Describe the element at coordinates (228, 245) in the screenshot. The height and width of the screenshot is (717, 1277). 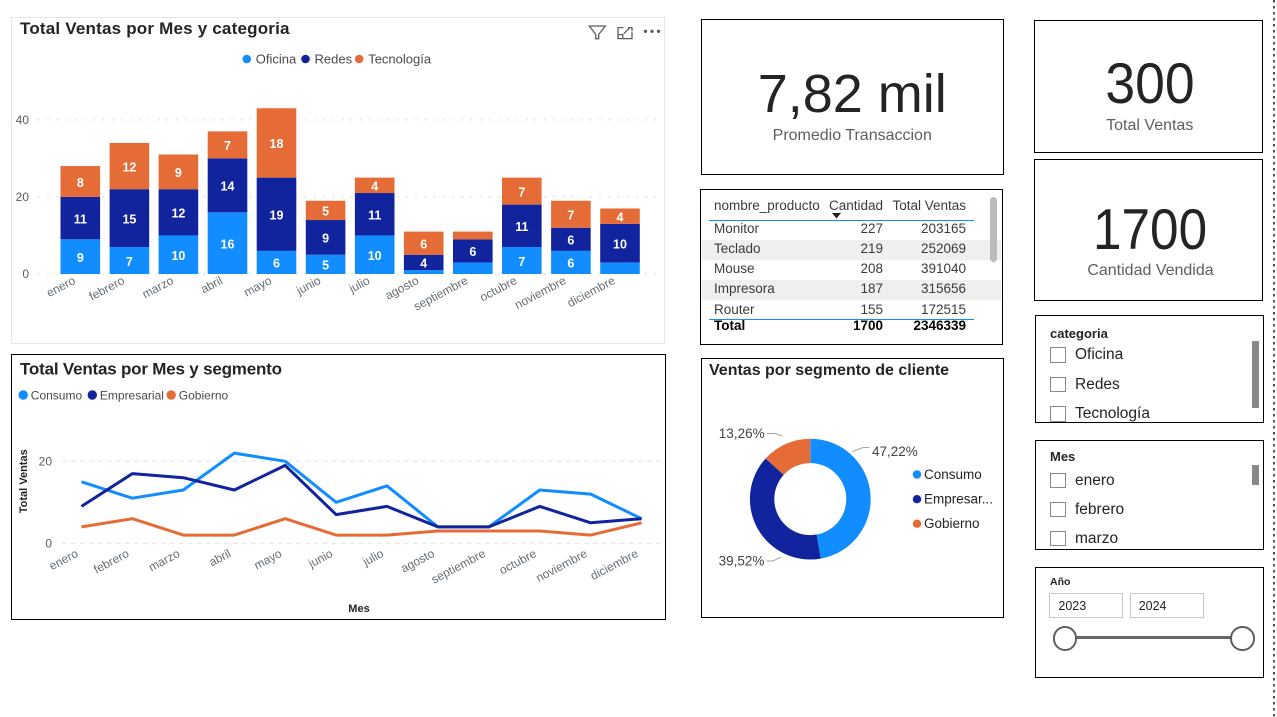
I see `svg-text: 16` at that location.